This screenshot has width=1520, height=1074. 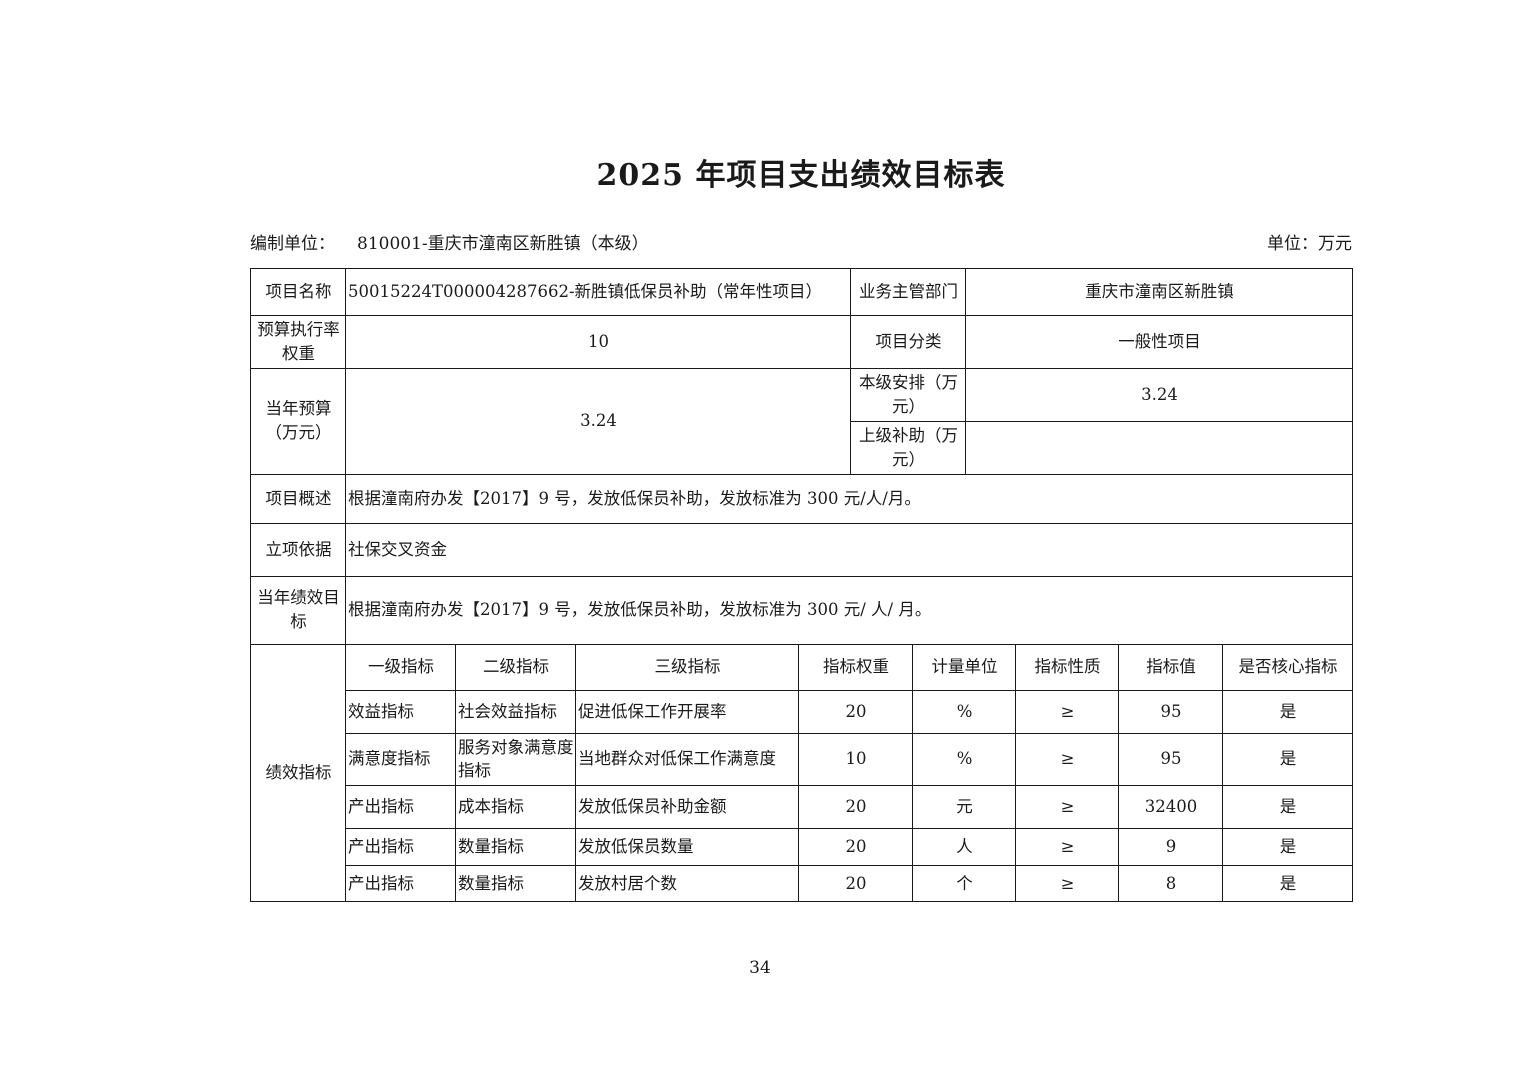 I want to click on budget-row: 当年预算（万元） 3.24 本级安排（万元） 3.24, so click(x=802, y=421).